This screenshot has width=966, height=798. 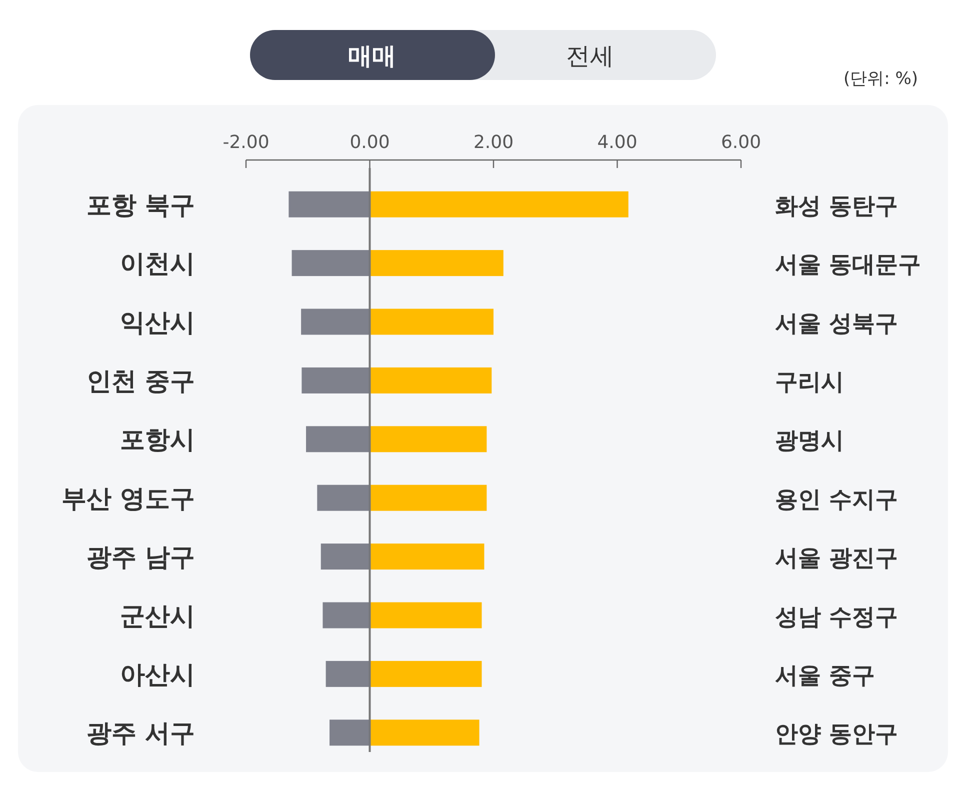 I want to click on y2-tick-label: 서울 동대문구, so click(x=848, y=265).